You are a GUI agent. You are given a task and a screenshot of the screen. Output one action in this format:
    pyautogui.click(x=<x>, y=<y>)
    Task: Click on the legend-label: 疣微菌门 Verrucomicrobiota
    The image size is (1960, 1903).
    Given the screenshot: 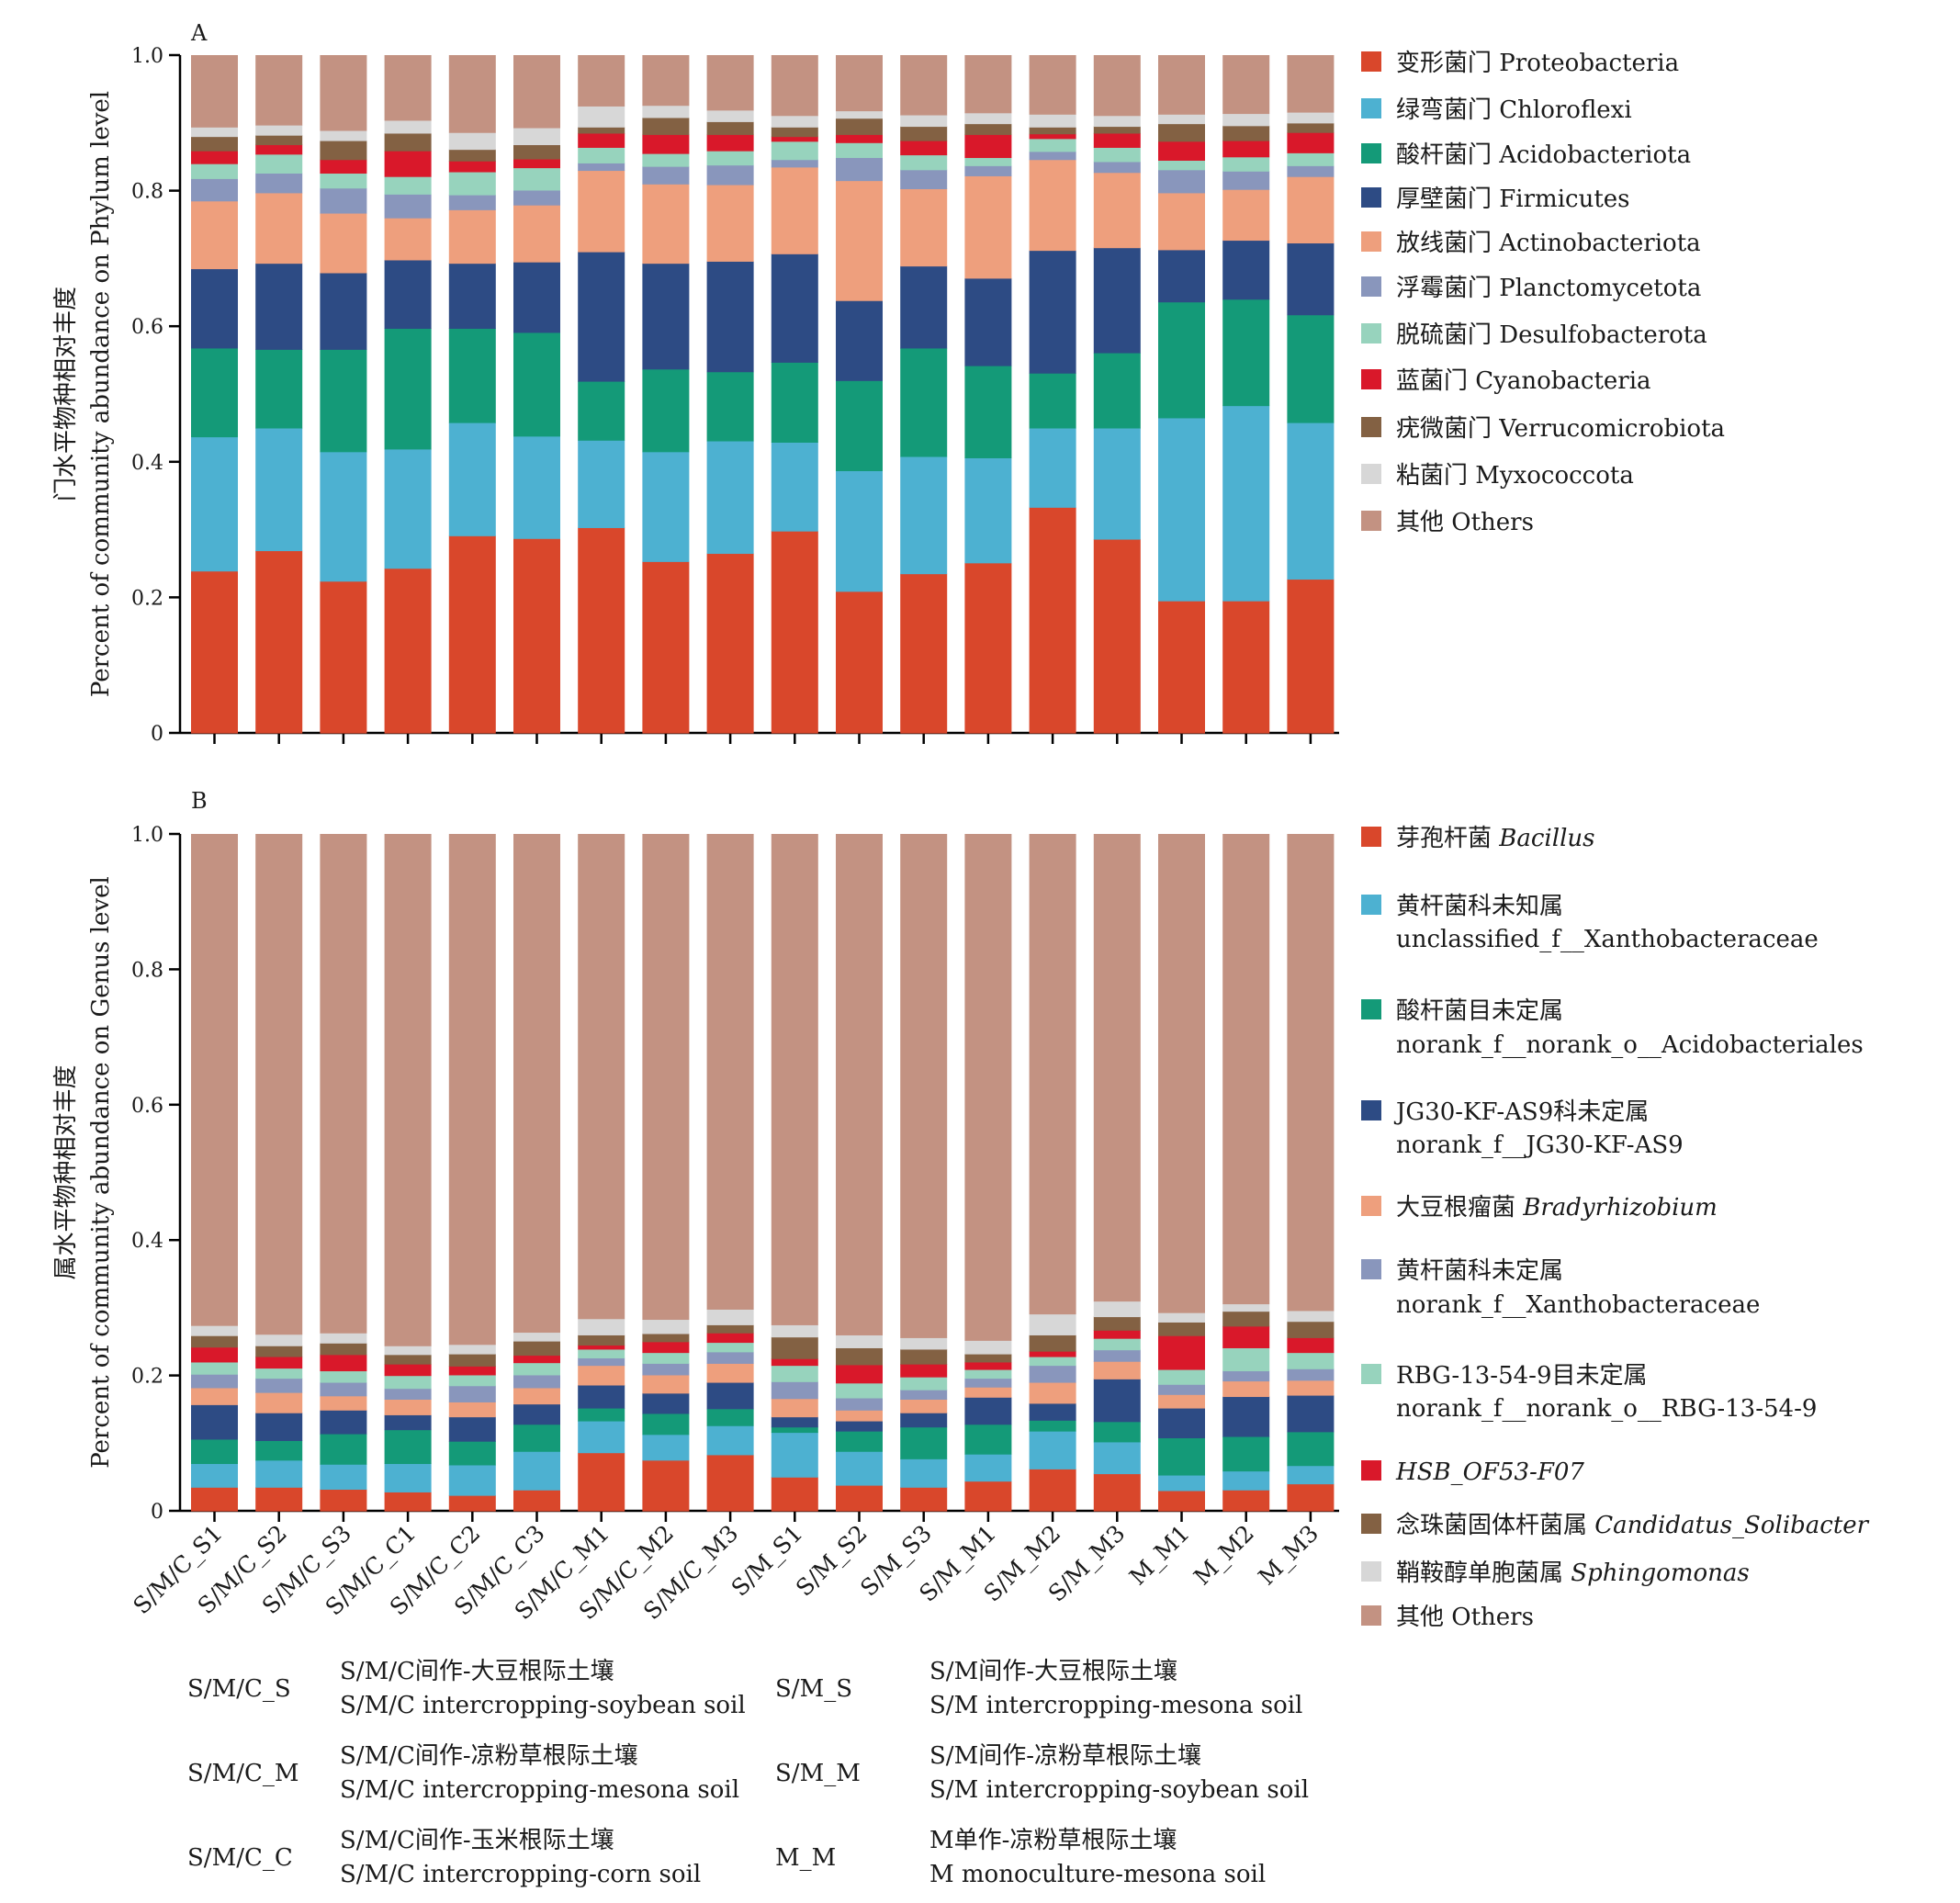 What is the action you would take?
    pyautogui.click(x=1560, y=429)
    